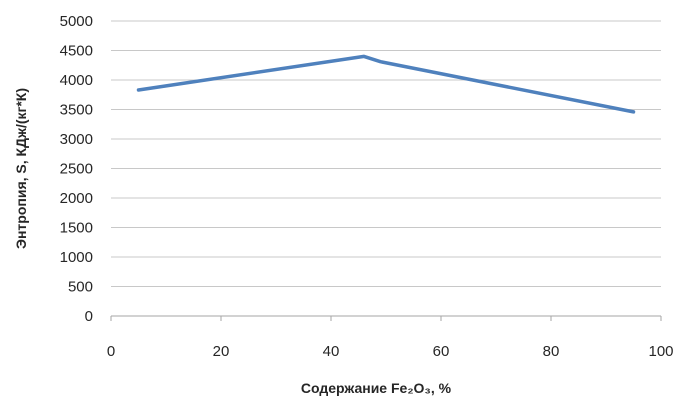 The image size is (680, 401). What do you see at coordinates (21, 168) in the screenshot?
I see `y-axis-title: Энтропия, S, КДж/(кг*К)` at bounding box center [21, 168].